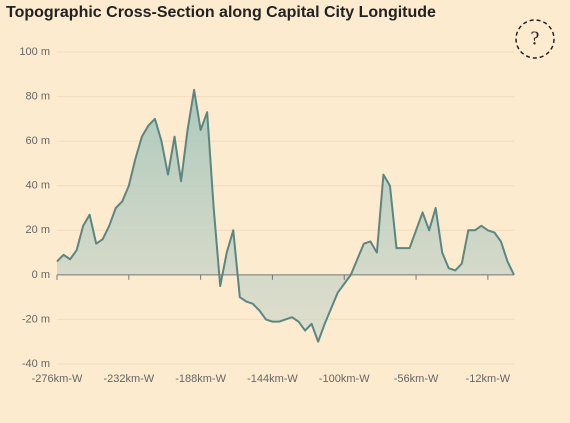 This screenshot has height=423, width=570. I want to click on y-tick-label: 20 m, so click(38, 230).